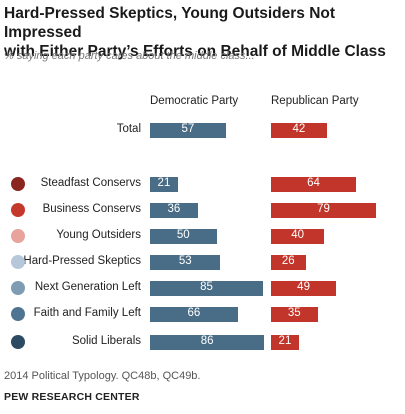 The height and width of the screenshot is (414, 405). I want to click on row-label-total: Total, so click(128, 129).